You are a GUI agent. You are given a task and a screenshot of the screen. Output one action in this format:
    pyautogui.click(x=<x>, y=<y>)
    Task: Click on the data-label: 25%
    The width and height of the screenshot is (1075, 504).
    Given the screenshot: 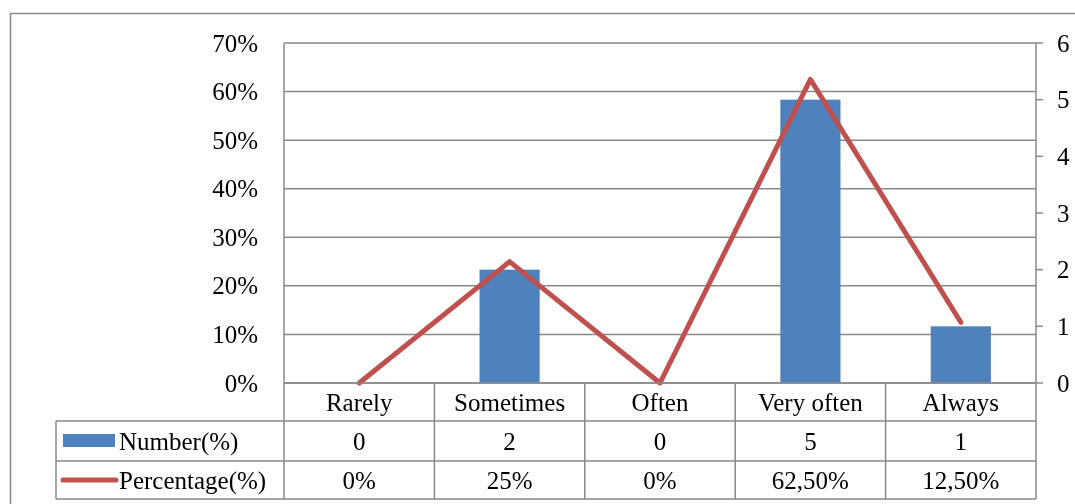 What is the action you would take?
    pyautogui.click(x=509, y=480)
    